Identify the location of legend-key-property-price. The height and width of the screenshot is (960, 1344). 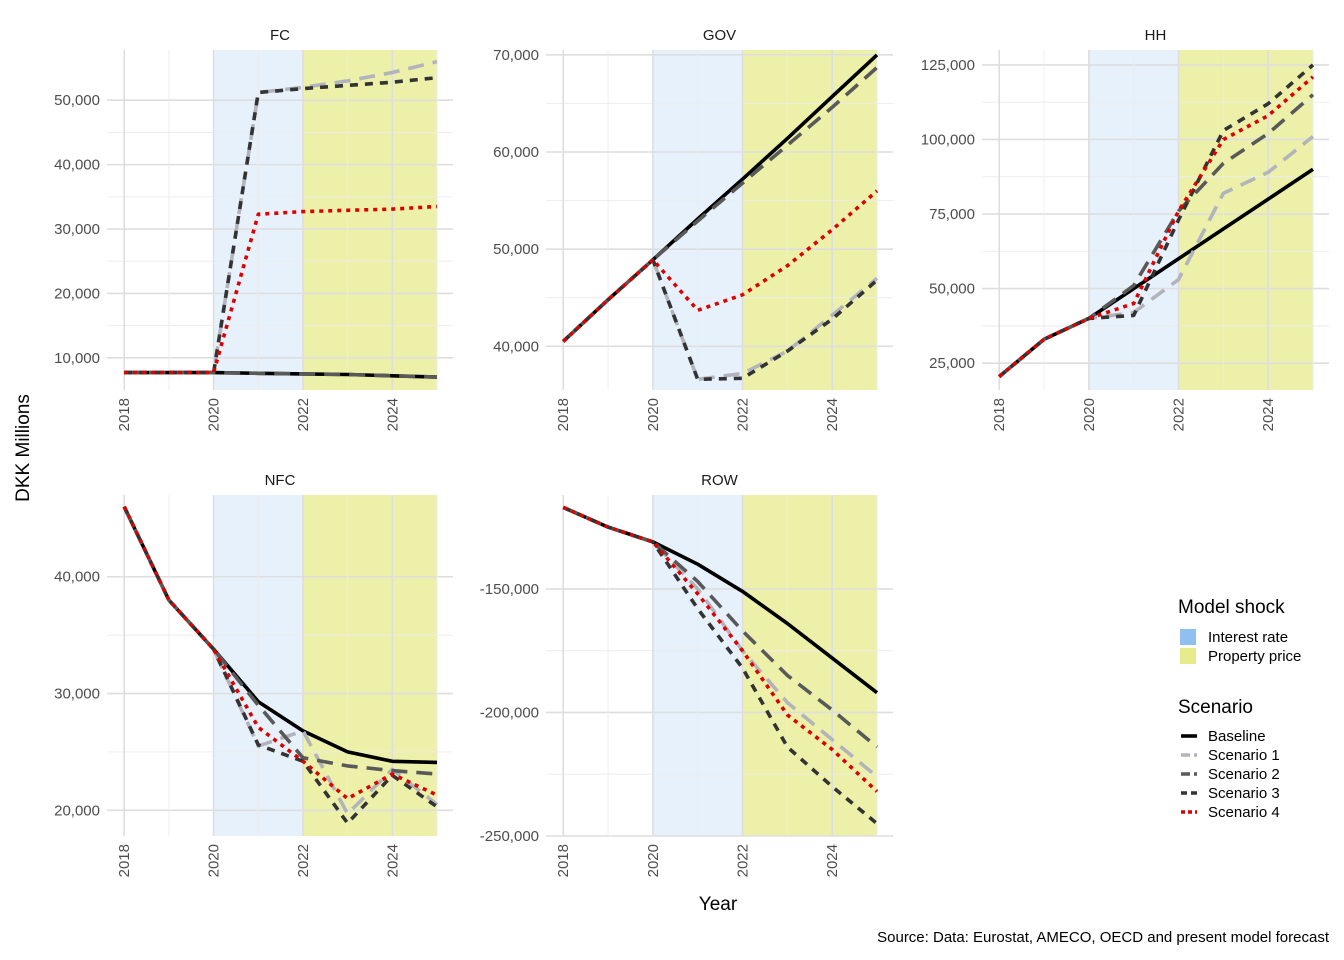
(1188, 656).